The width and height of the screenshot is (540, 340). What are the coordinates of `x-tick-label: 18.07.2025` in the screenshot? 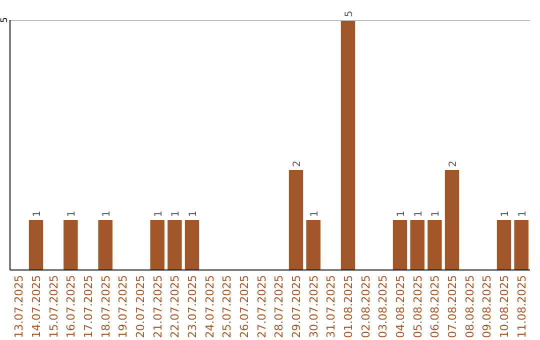 It's located at (105, 306).